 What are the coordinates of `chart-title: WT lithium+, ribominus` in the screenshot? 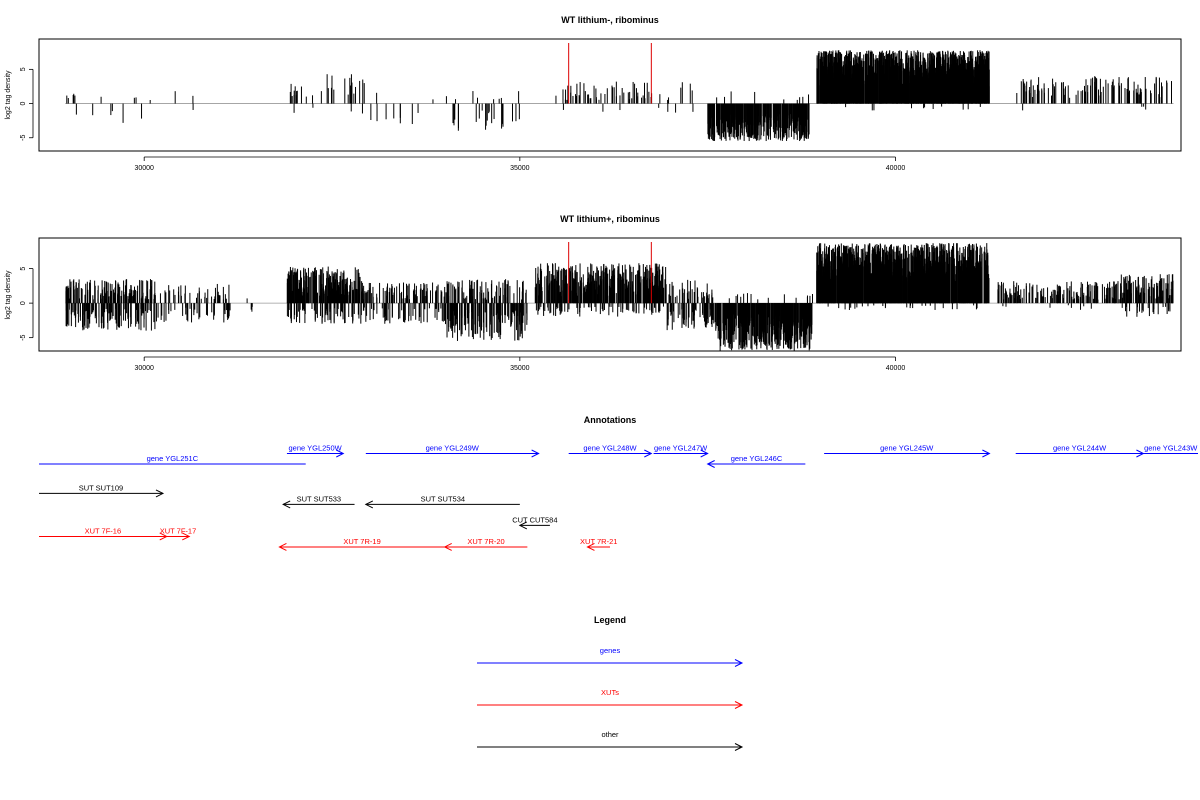 It's located at (610, 219).